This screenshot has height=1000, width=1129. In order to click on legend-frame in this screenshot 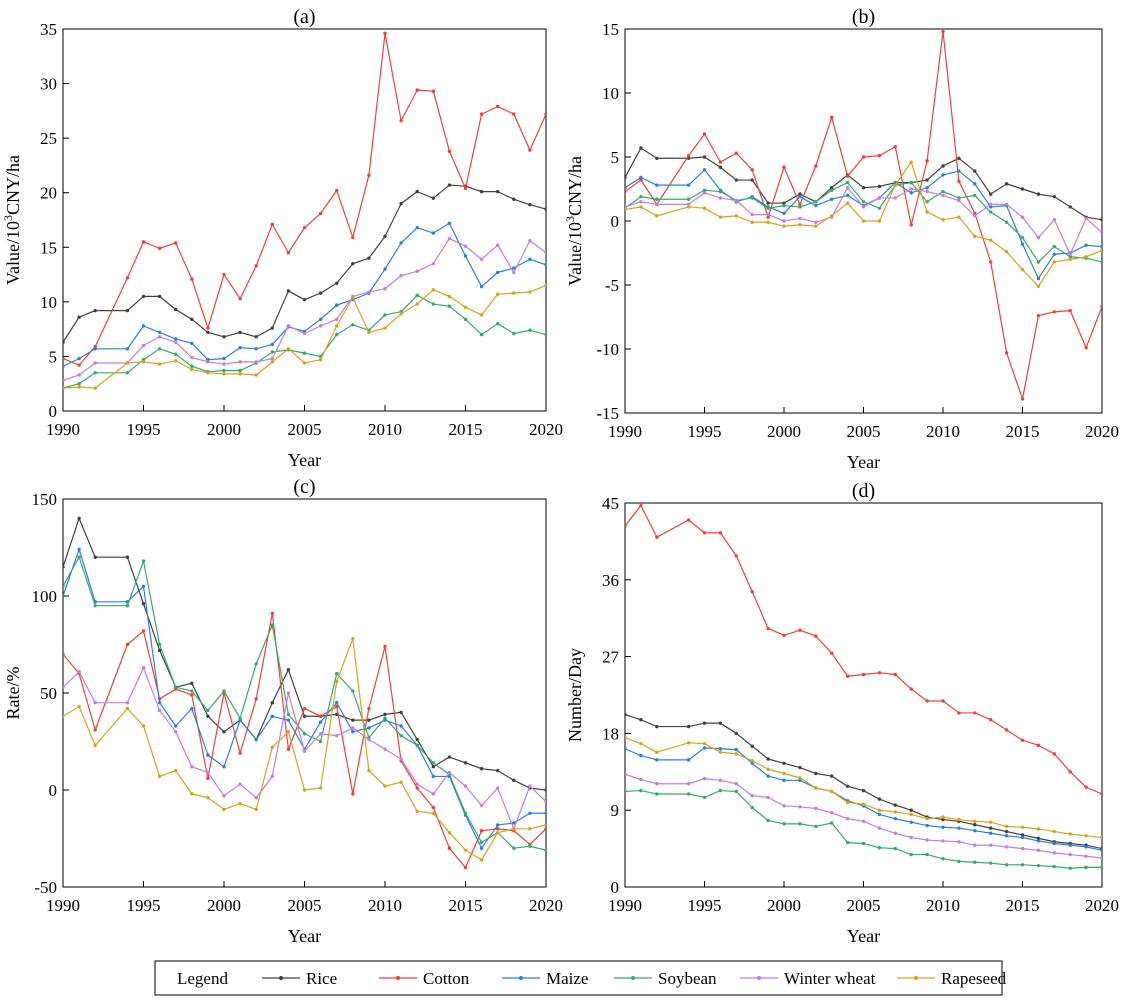, I will do `click(578, 978)`.